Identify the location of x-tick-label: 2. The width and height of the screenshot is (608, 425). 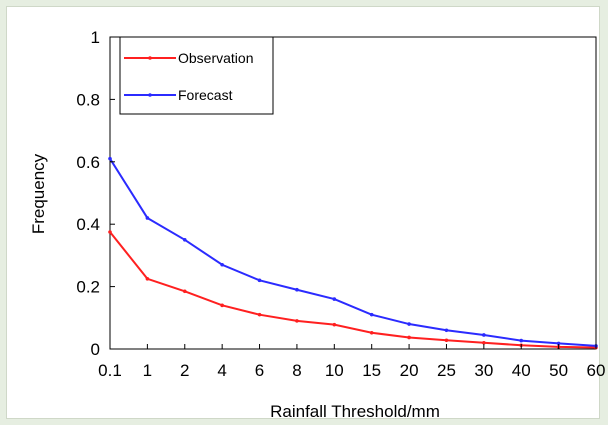
(184, 370).